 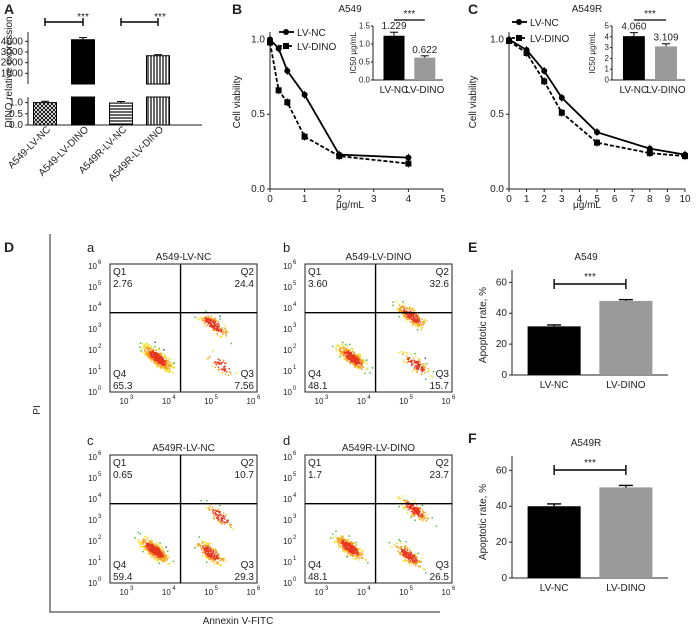 I want to click on x-tick-label-exp: 5, so click(x=412, y=589).